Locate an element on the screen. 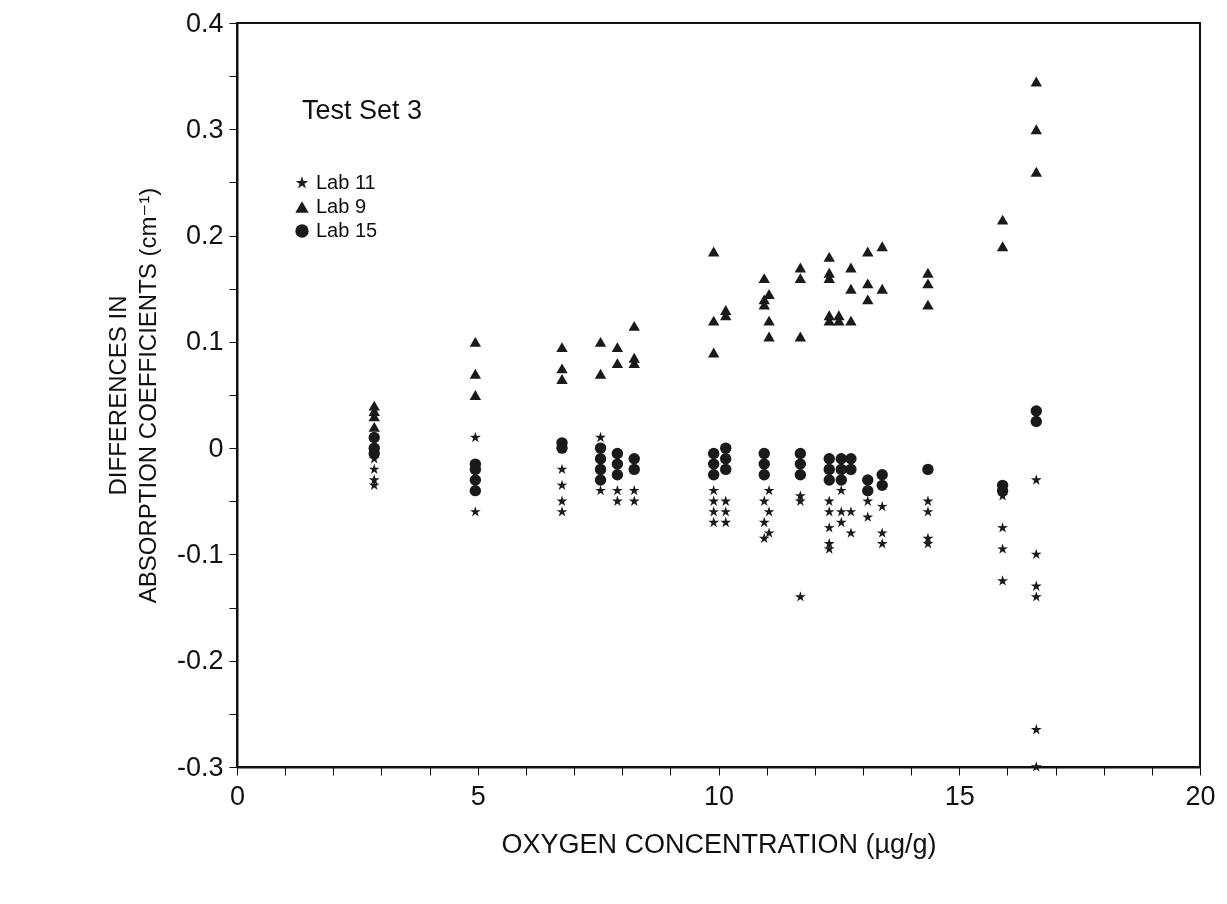 The height and width of the screenshot is (904, 1227). x-tick-label: 10 is located at coordinates (719, 795).